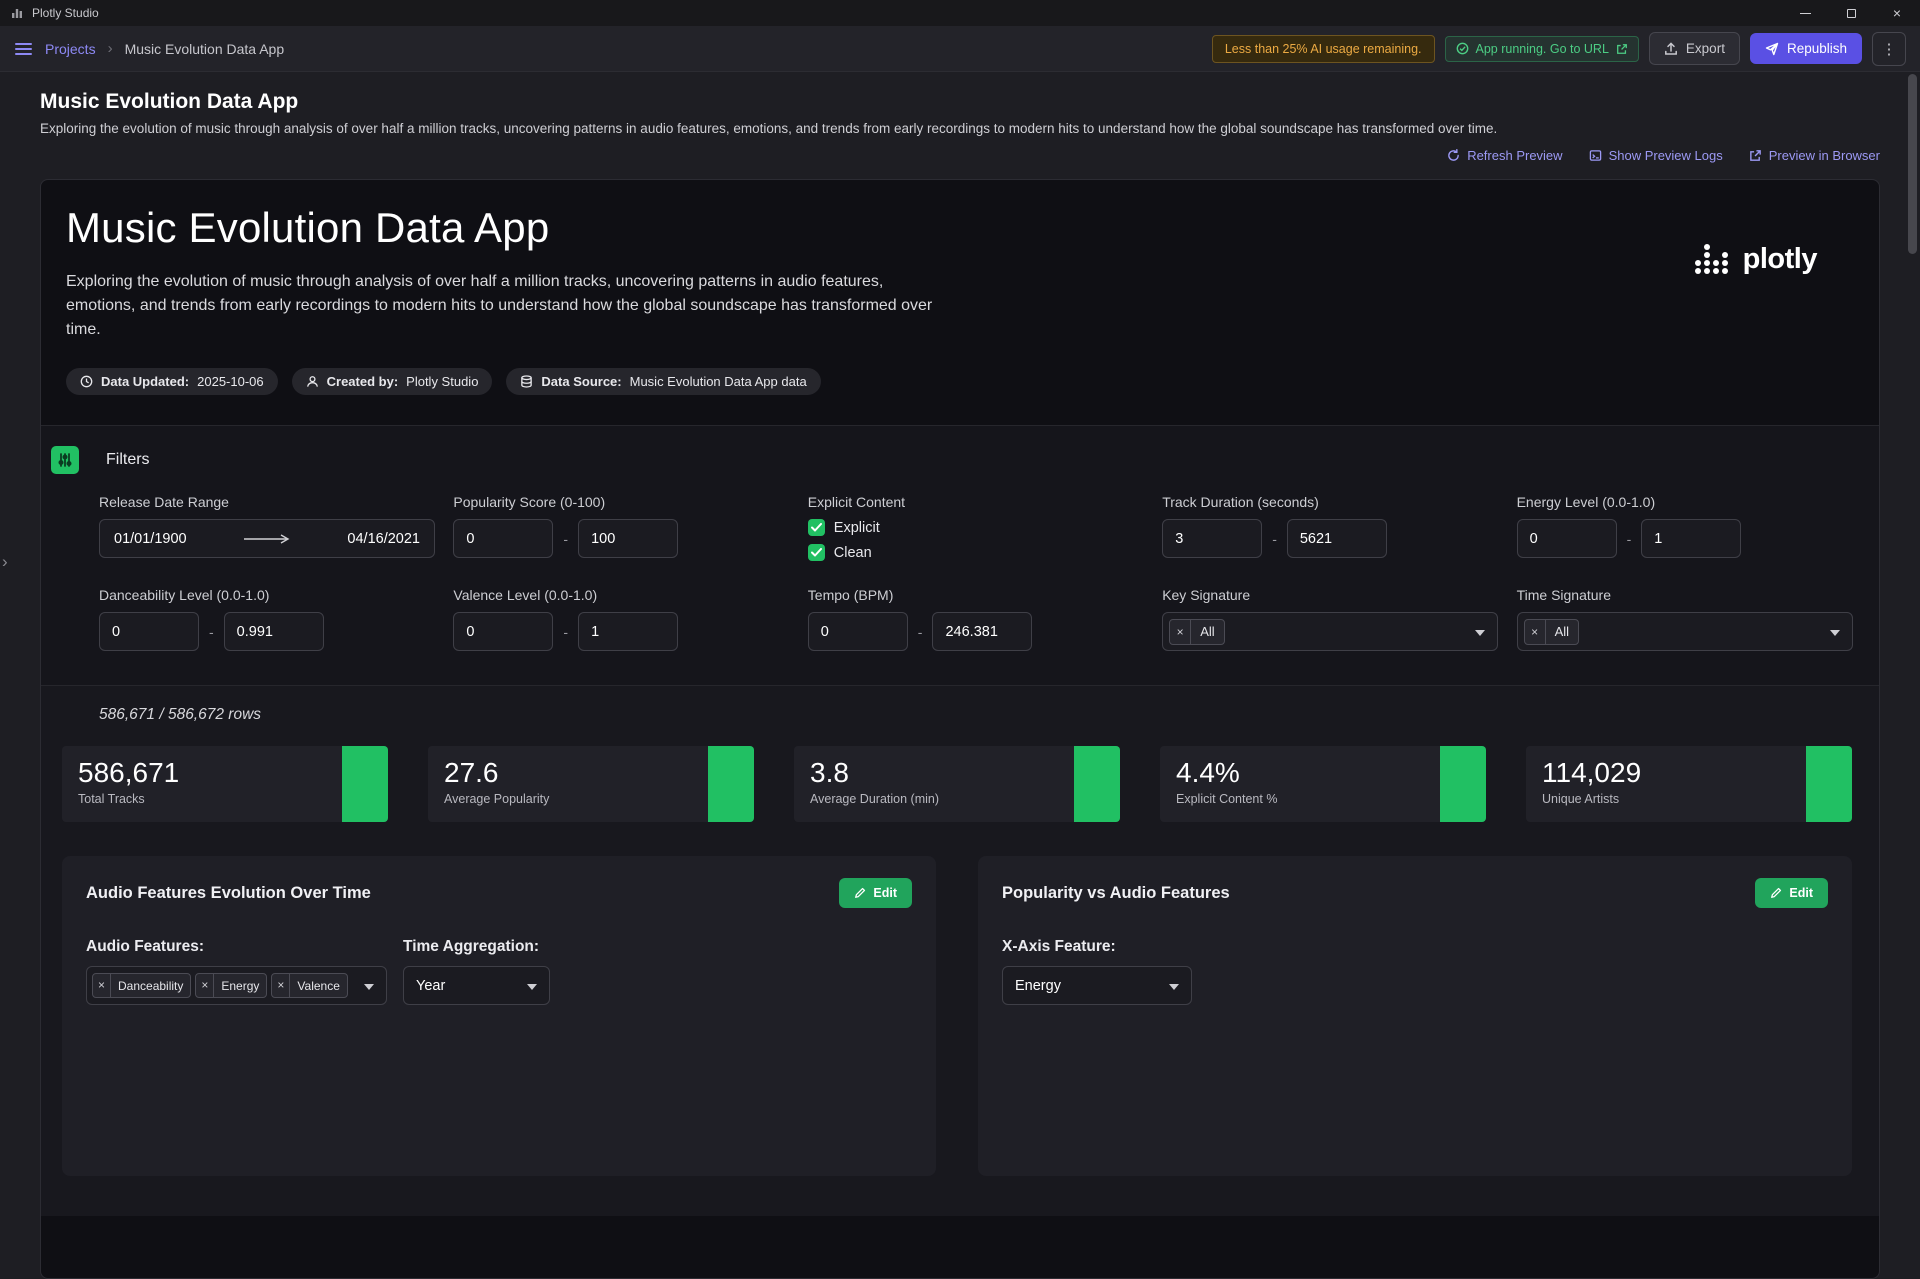 This screenshot has width=1920, height=1279. I want to click on energy-min-input, so click(1566, 538).